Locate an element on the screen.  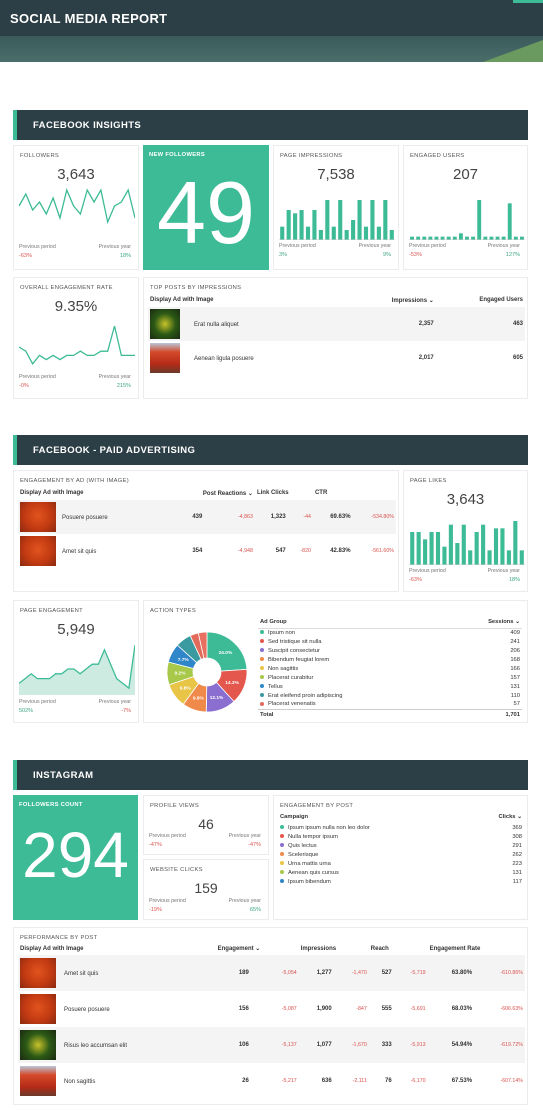
table-row: Ipsum non 409 is located at coordinates (390, 632).